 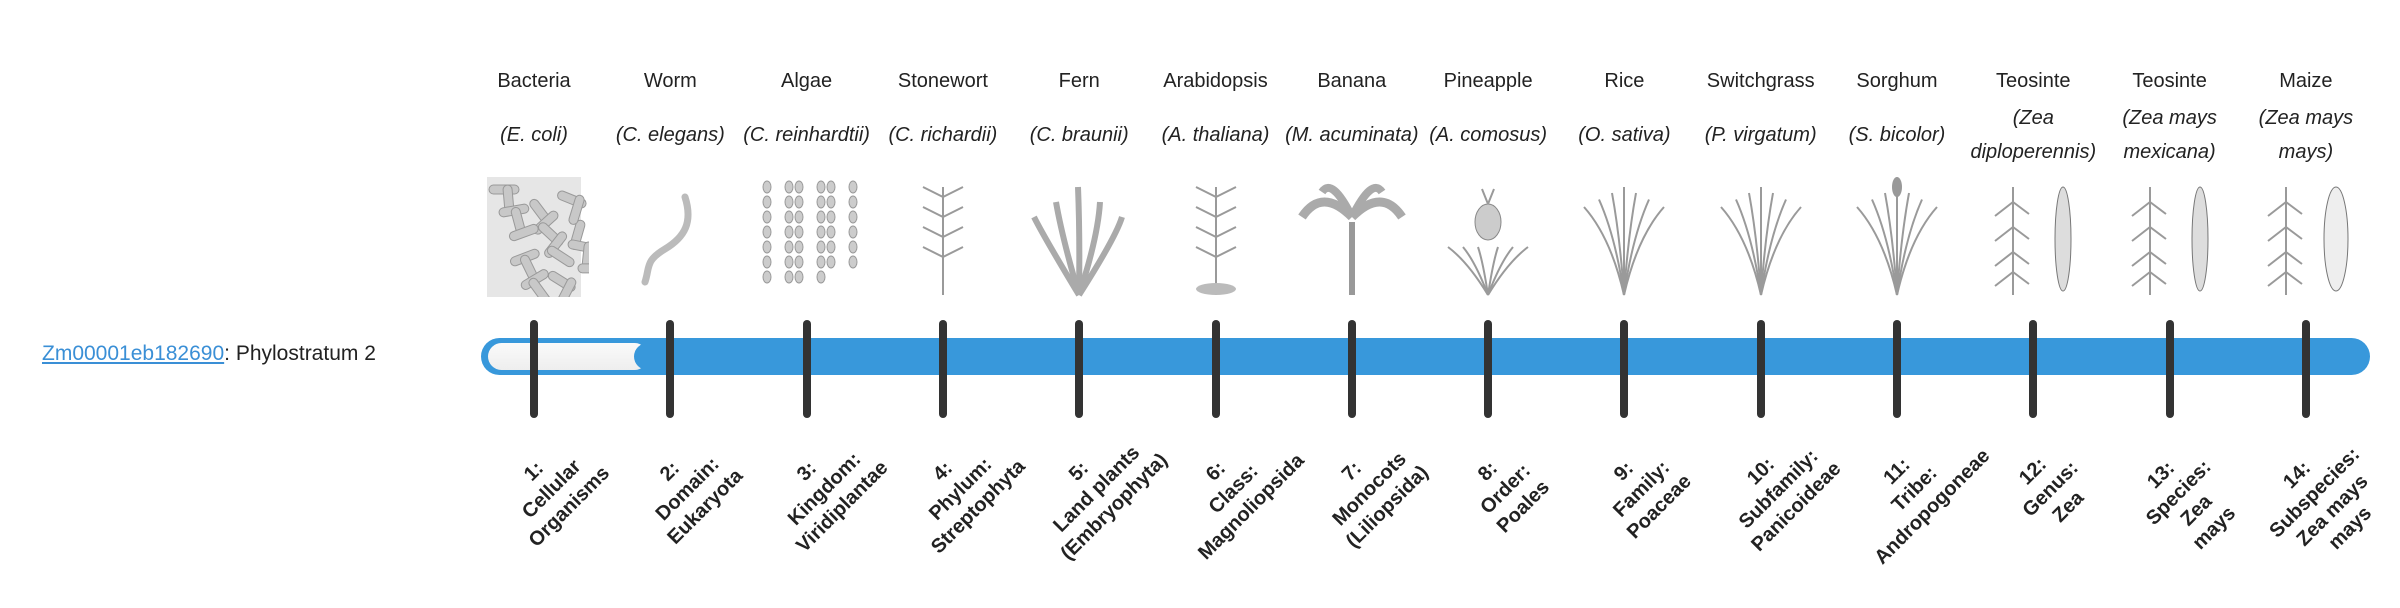 I want to click on worm-icon, so click(x=670, y=237).